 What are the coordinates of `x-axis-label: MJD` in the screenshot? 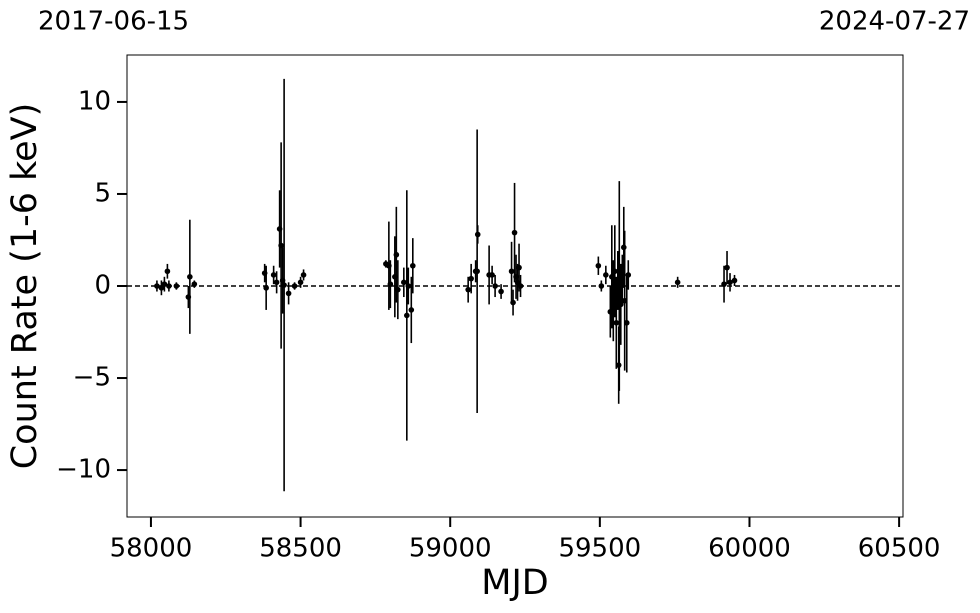 It's located at (514, 583).